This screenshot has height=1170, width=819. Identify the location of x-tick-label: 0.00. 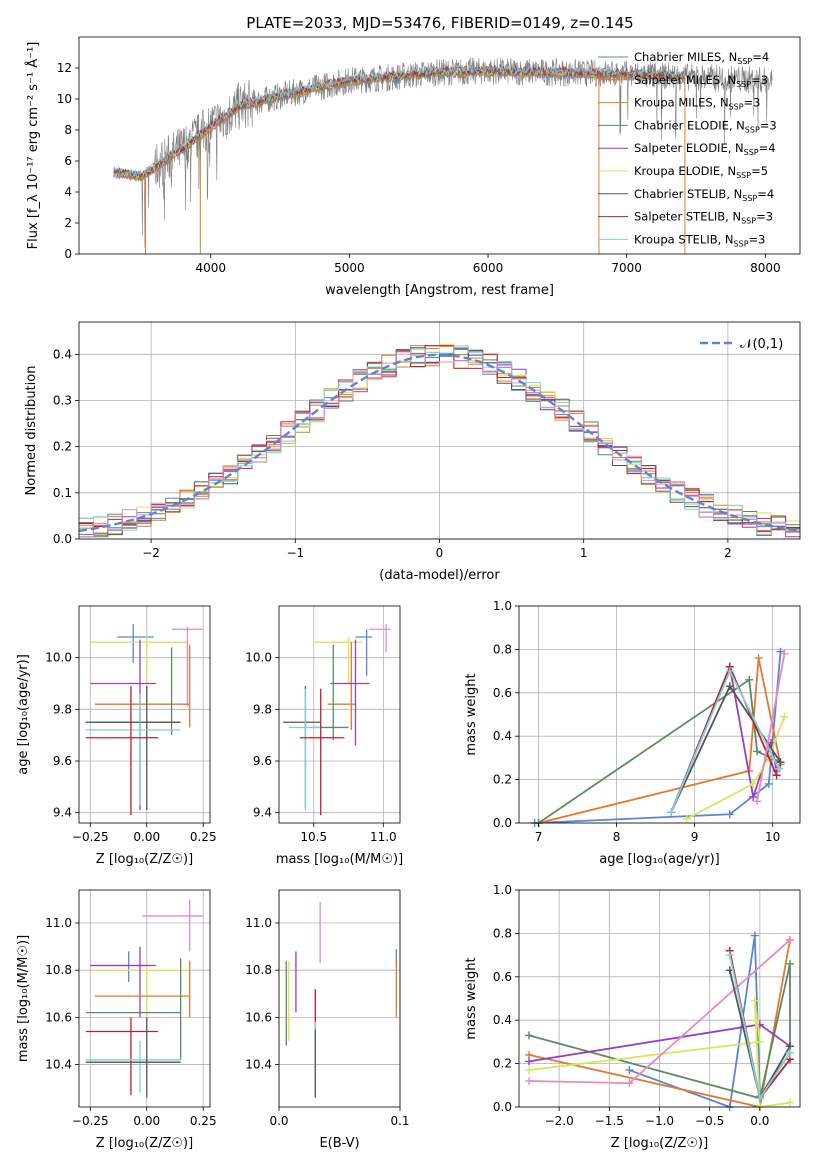
(146, 837).